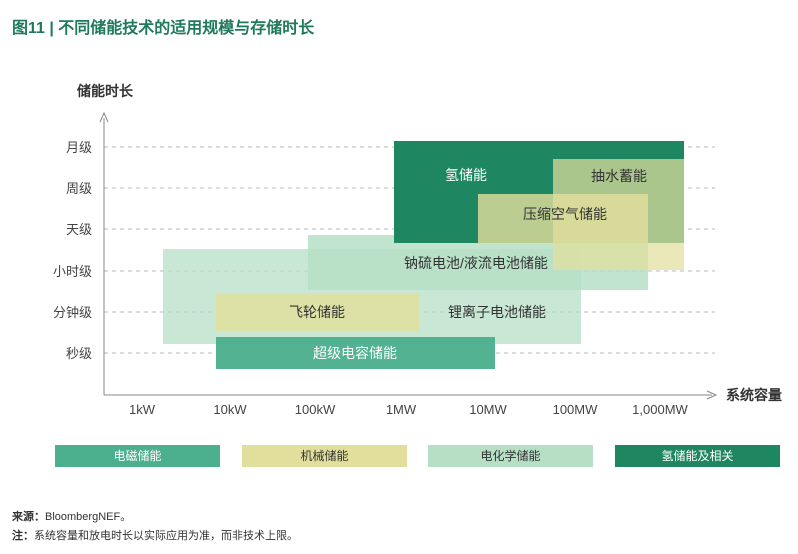 This screenshot has width=798, height=554. Describe the element at coordinates (72, 312) in the screenshot. I see `y-tick-label: 分钟级` at that location.